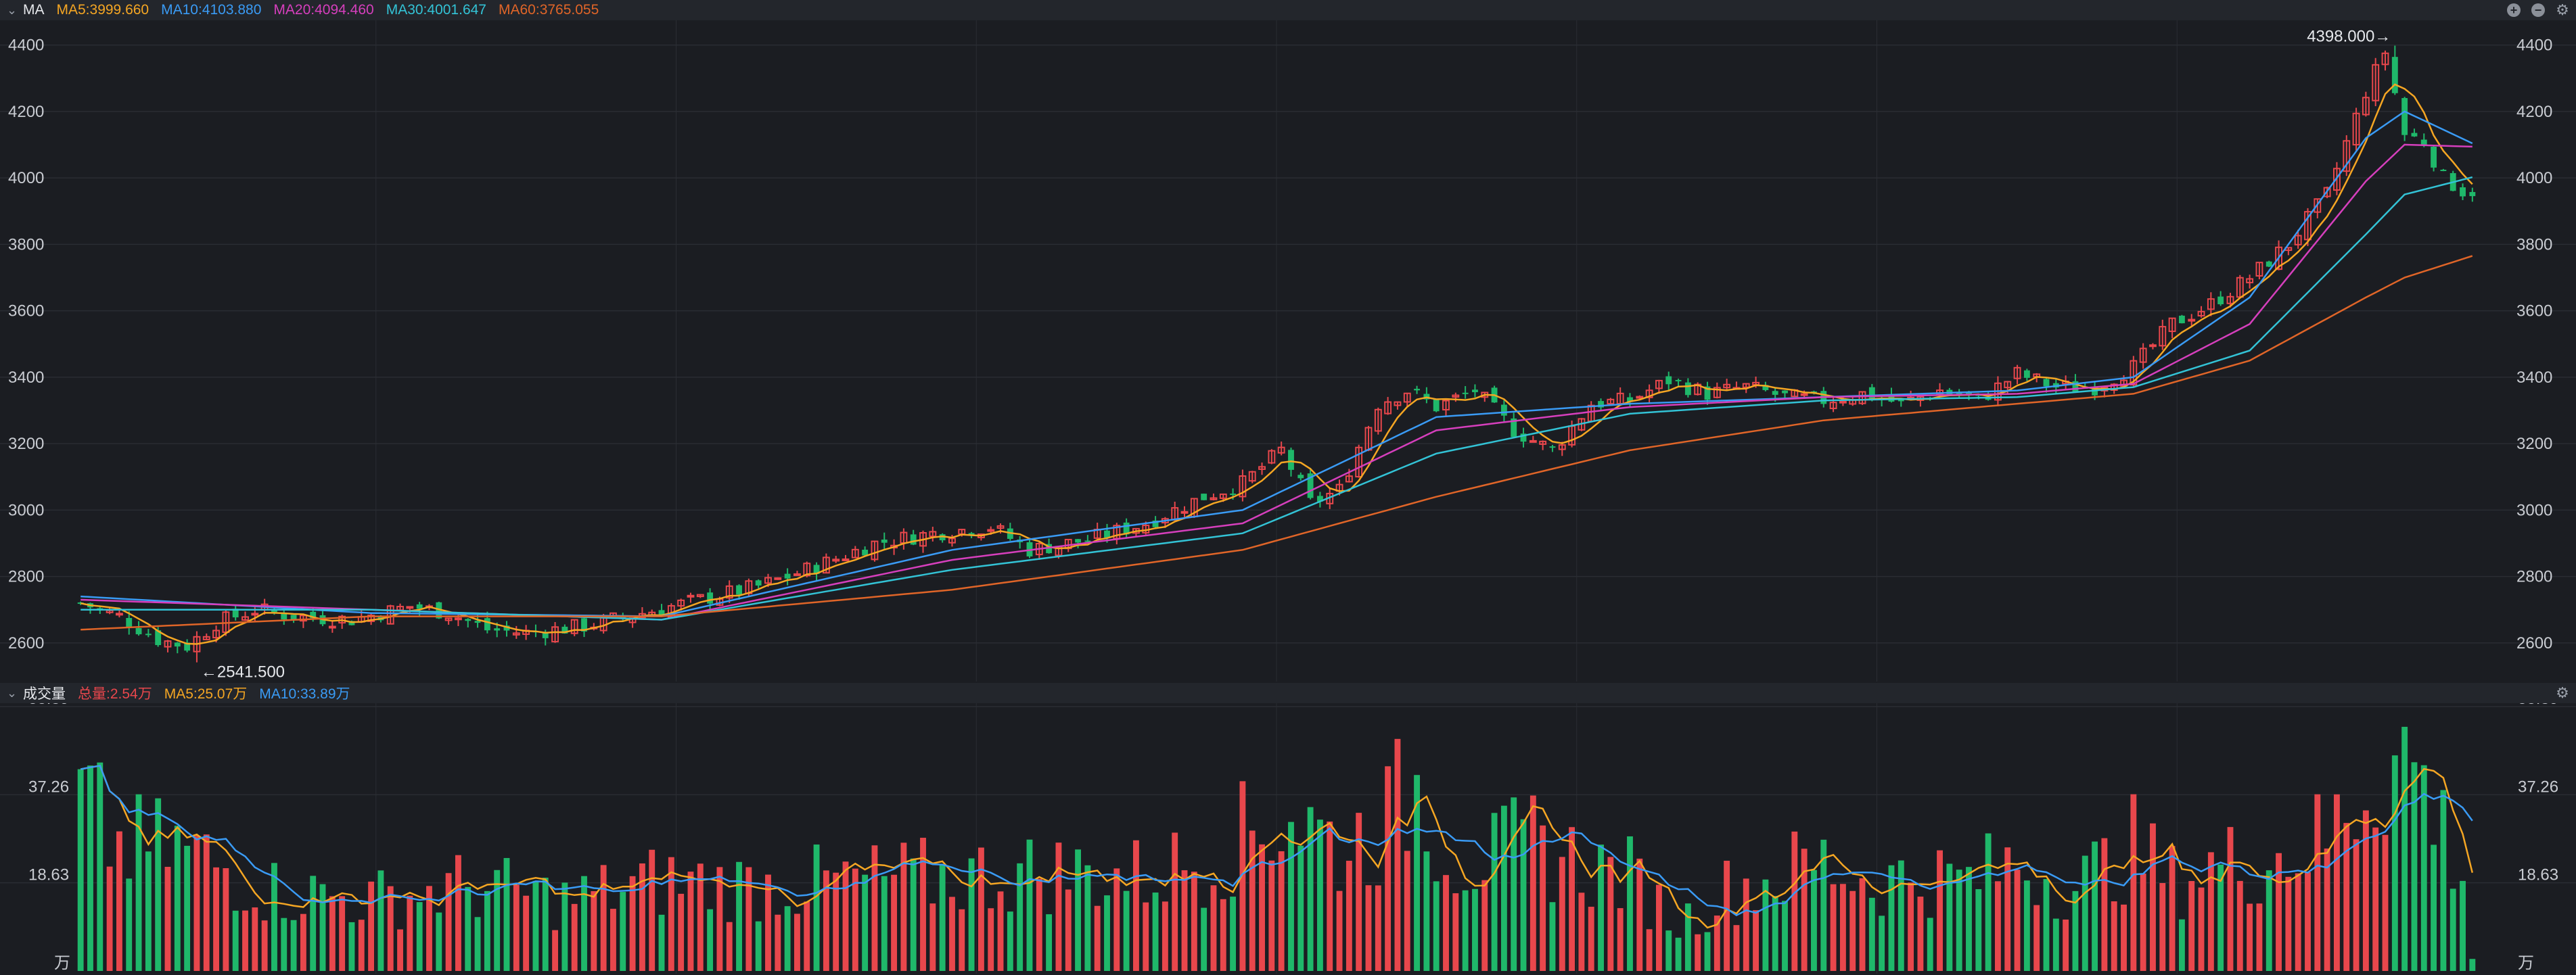 The image size is (2576, 975). Describe the element at coordinates (323, 10) in the screenshot. I see `ma20-readout: MA20:4094.460` at that location.